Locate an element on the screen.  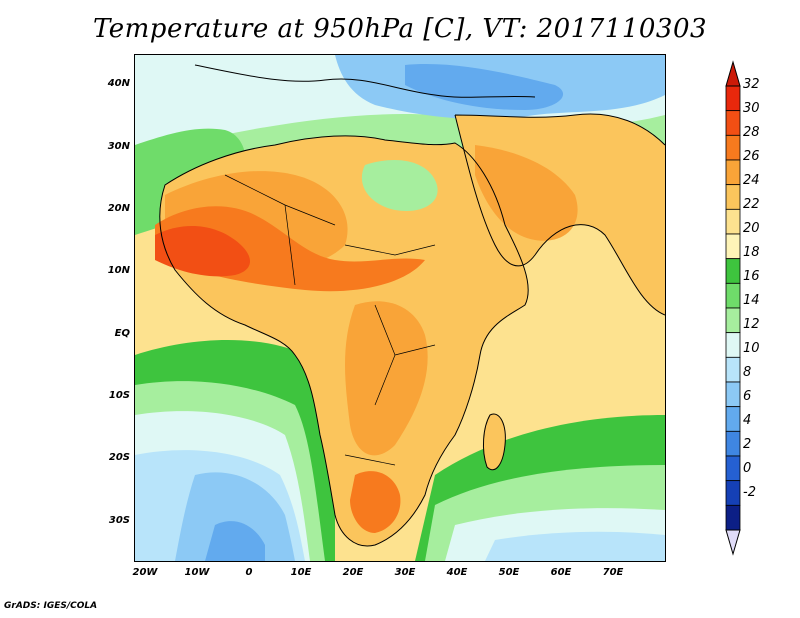
lon-label-10w: 10W is located at coordinates (197, 572).